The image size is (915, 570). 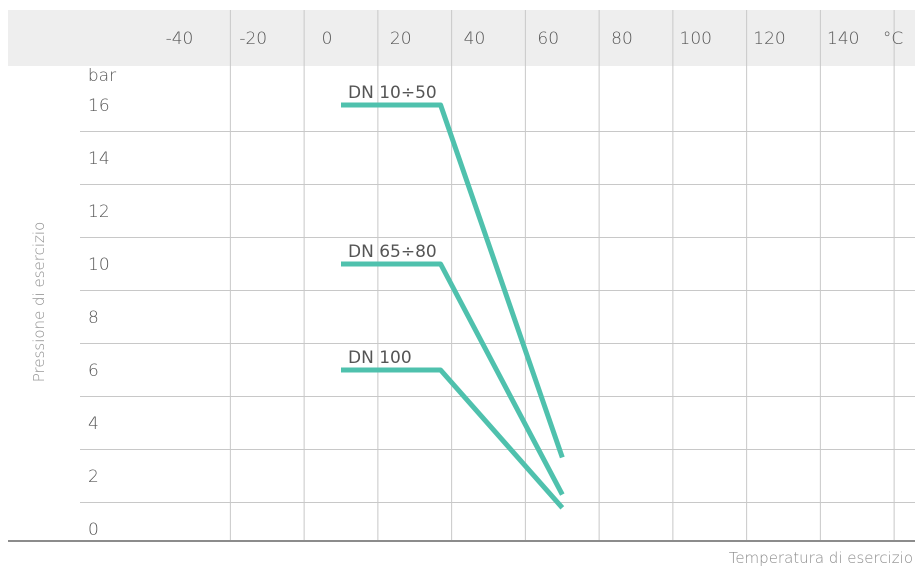 What do you see at coordinates (93, 371) in the screenshot?
I see `y-tick-label: 6` at bounding box center [93, 371].